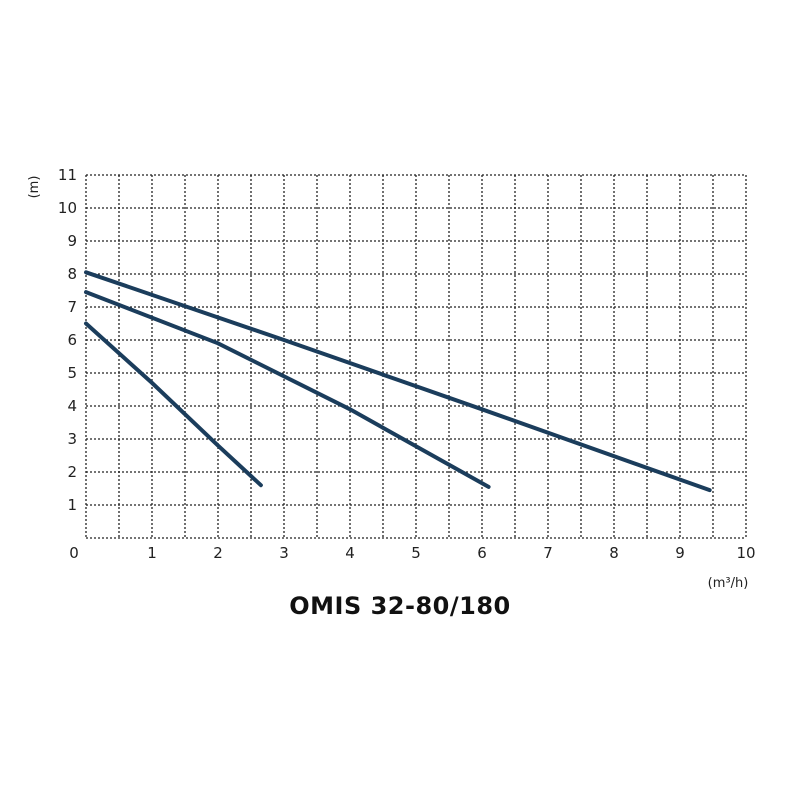 This screenshot has width=800, height=800. I want to click on x-tick-label: 5, so click(416, 553).